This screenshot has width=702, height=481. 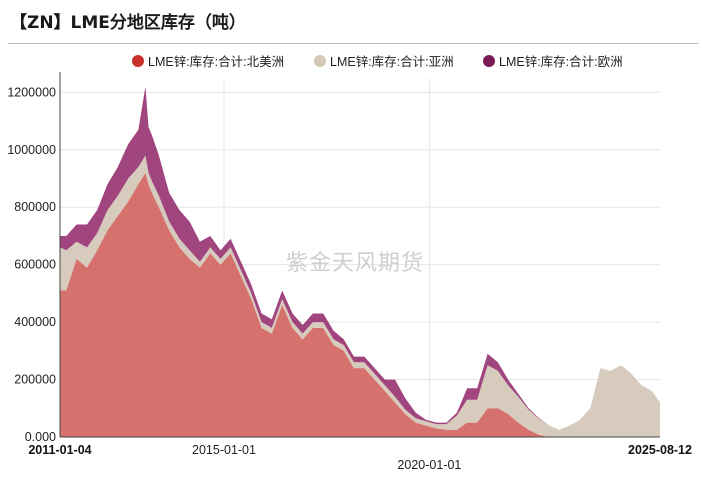 What do you see at coordinates (138, 60) in the screenshot?
I see `legend-marker-north-america-icon` at bounding box center [138, 60].